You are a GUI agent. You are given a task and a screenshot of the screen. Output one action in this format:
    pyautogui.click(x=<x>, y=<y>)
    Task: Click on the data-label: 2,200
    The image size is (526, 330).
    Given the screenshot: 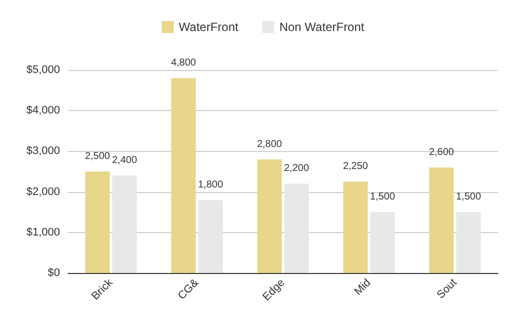 What is the action you would take?
    pyautogui.click(x=297, y=168)
    